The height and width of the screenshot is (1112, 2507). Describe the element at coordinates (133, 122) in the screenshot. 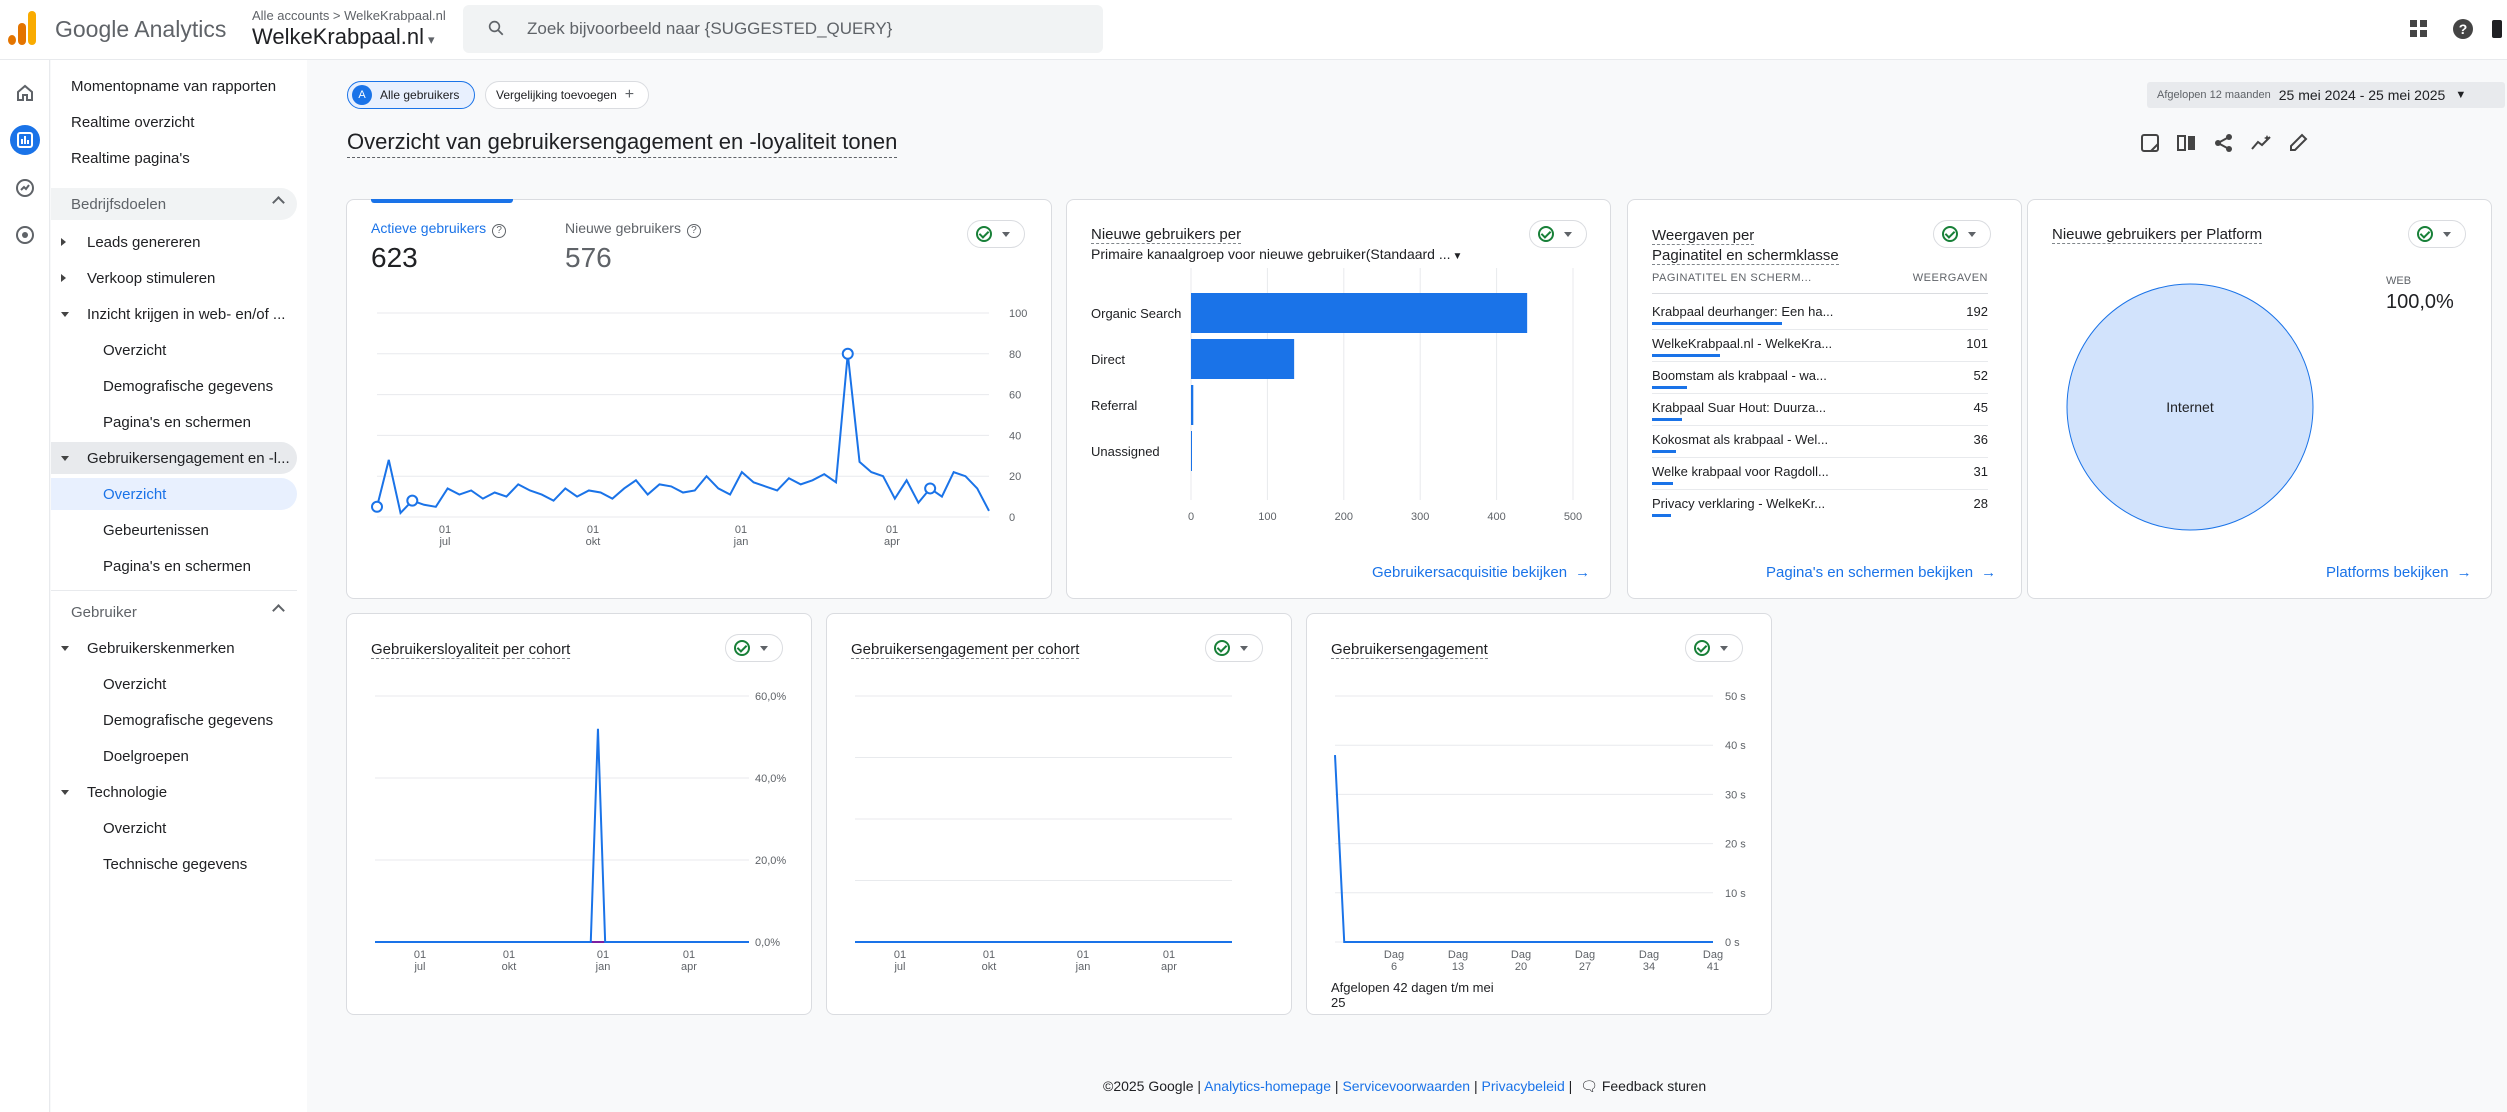

I see `nav-realtime-overview: Realtime overzicht` at that location.